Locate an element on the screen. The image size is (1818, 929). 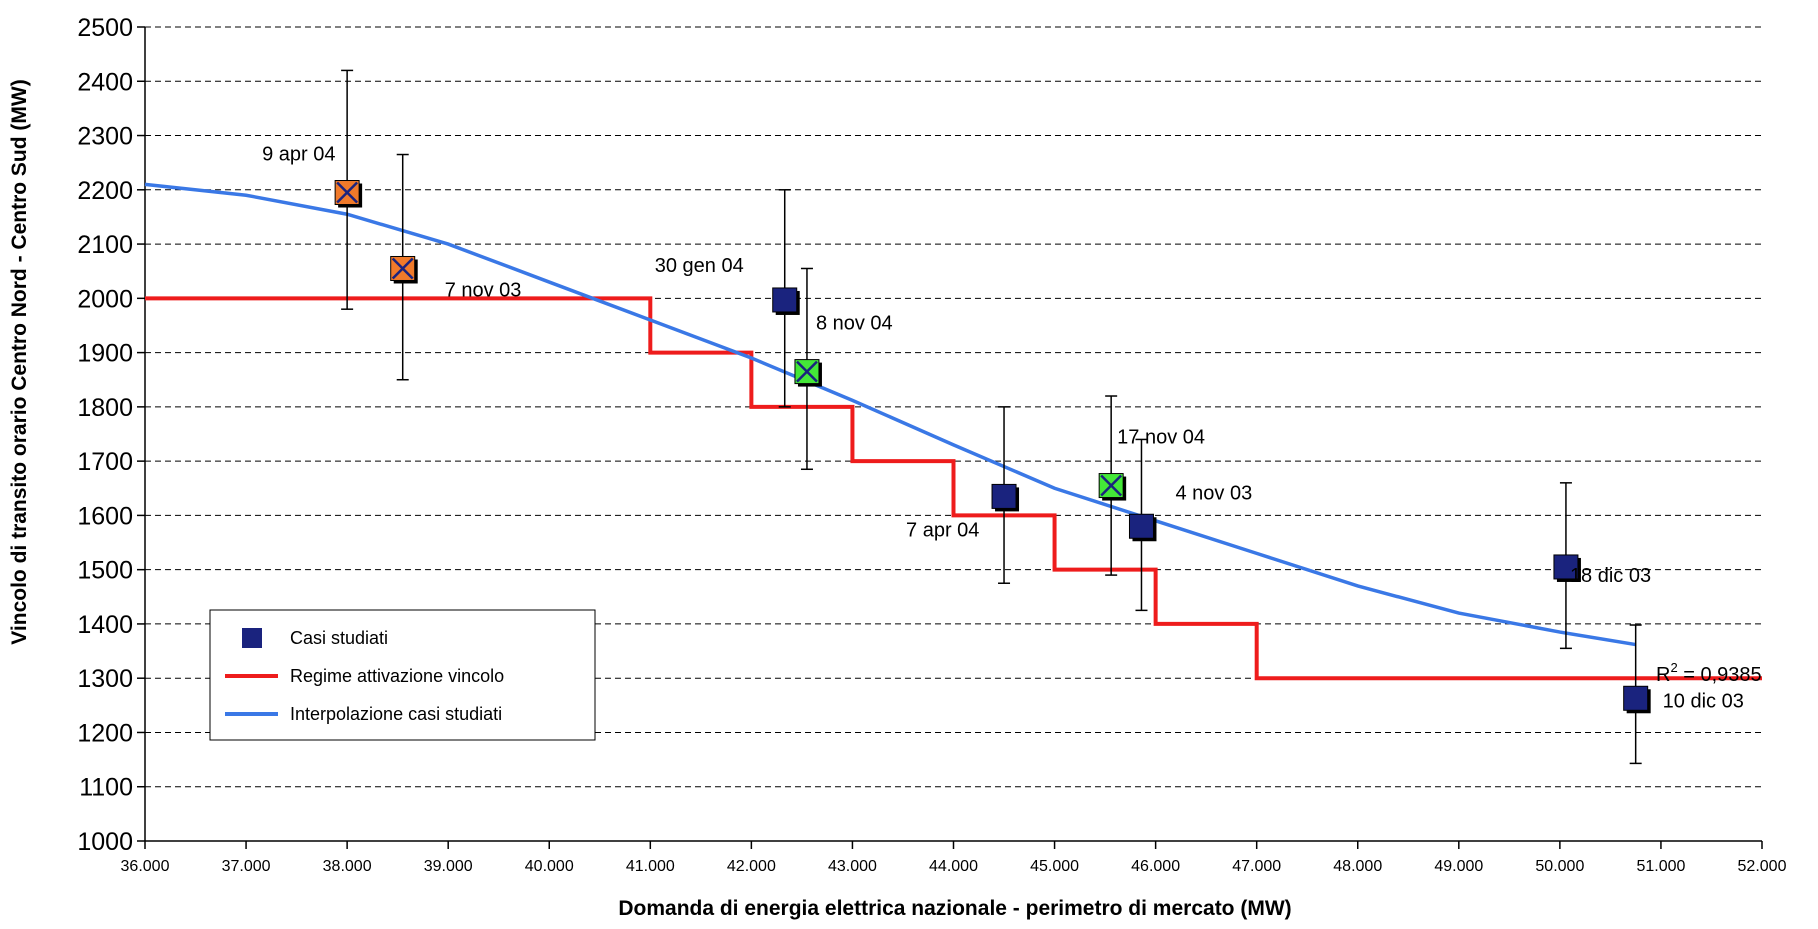
x-tick-label: 49.000 is located at coordinates (1458, 866).